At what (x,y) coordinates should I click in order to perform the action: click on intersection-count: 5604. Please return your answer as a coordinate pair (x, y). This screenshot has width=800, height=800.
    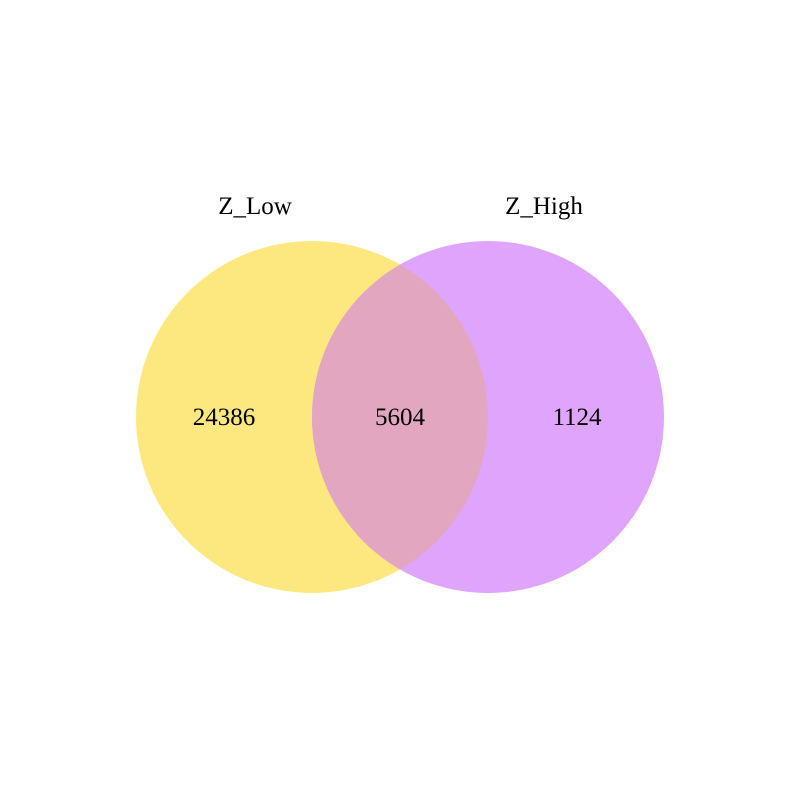
    Looking at the image, I should click on (400, 417).